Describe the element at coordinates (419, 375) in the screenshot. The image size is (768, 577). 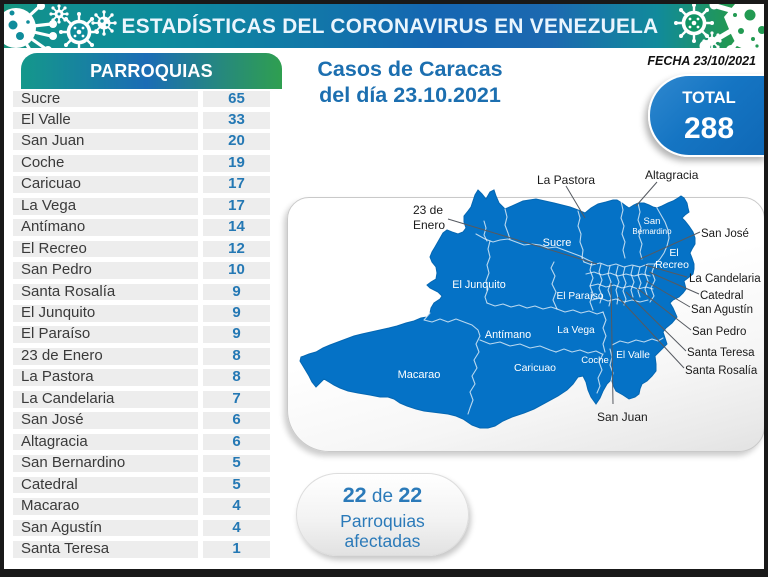
I see `svg-text: Macarao` at that location.